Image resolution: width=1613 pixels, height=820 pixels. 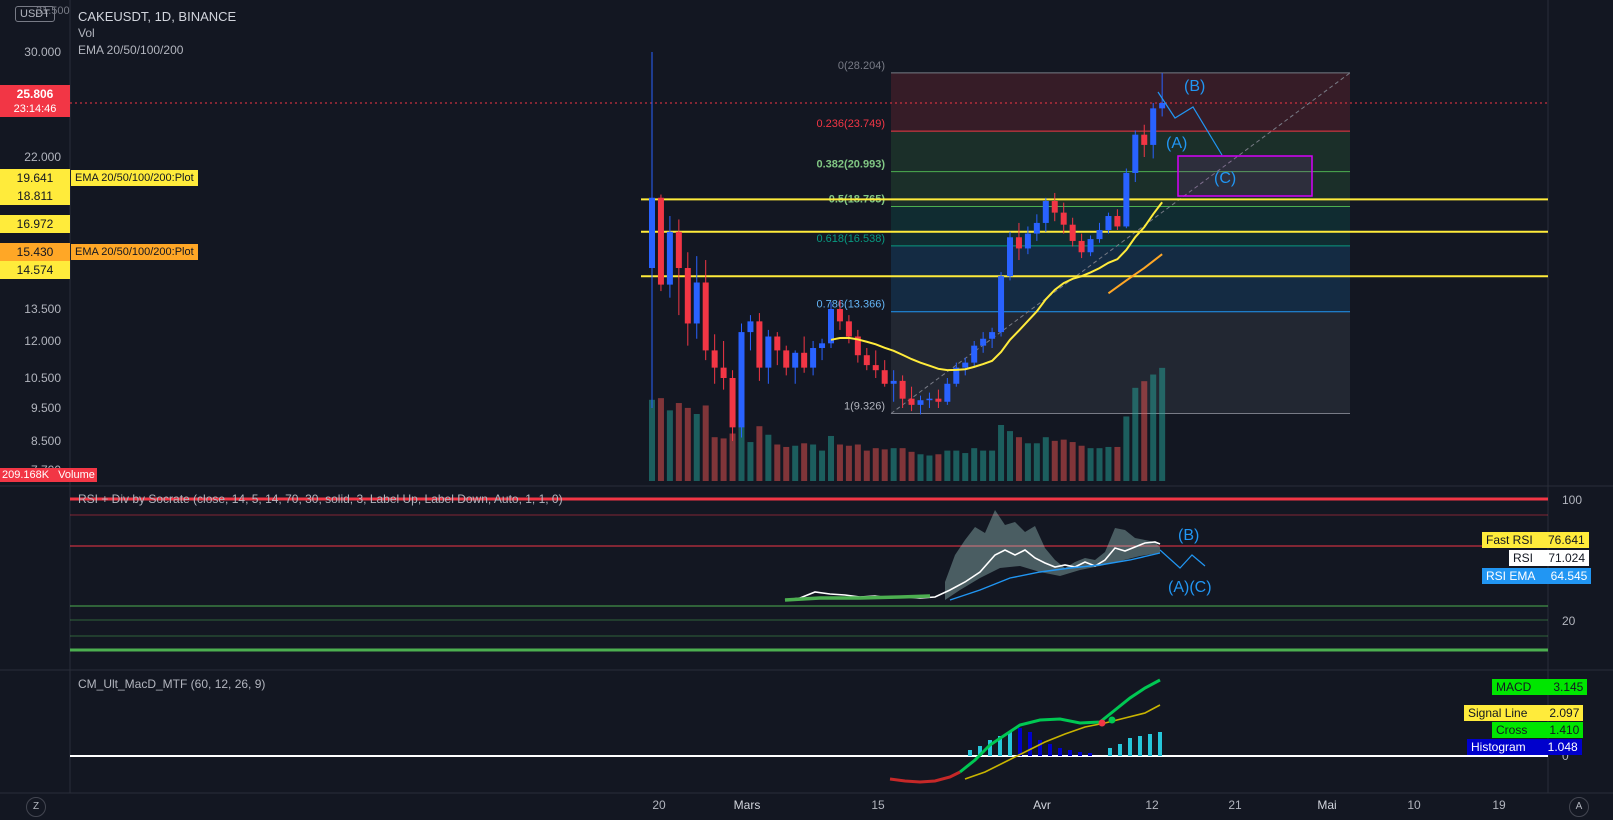 I want to click on histogram-label: Histogram 1.048, so click(x=1524, y=747).